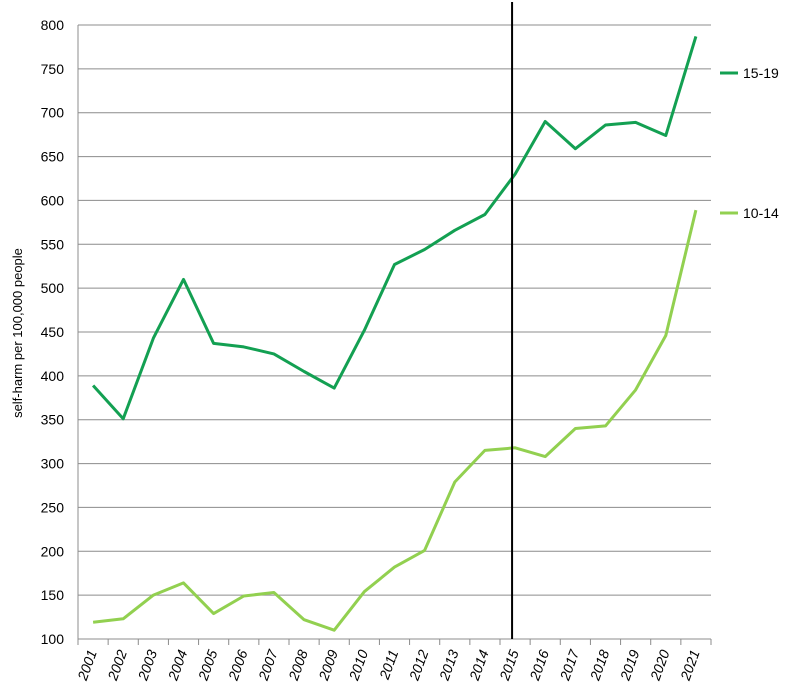 The height and width of the screenshot is (695, 793). What do you see at coordinates (328, 665) in the screenshot?
I see `x-tick-label: 2009` at bounding box center [328, 665].